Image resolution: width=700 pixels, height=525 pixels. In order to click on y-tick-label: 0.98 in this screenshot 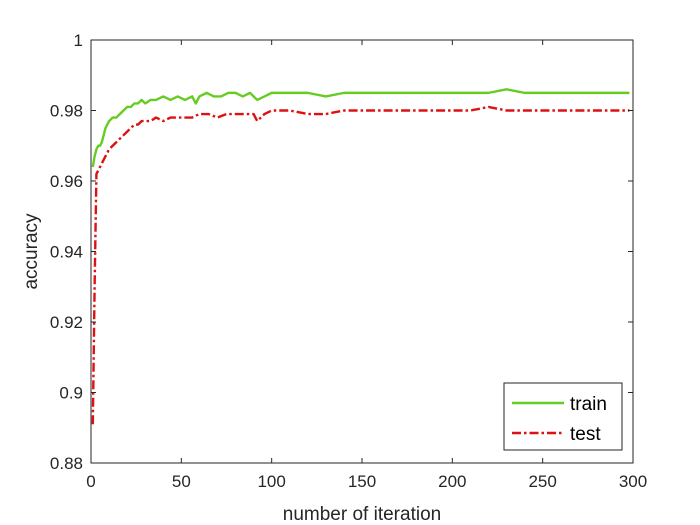, I will do `click(66, 111)`.